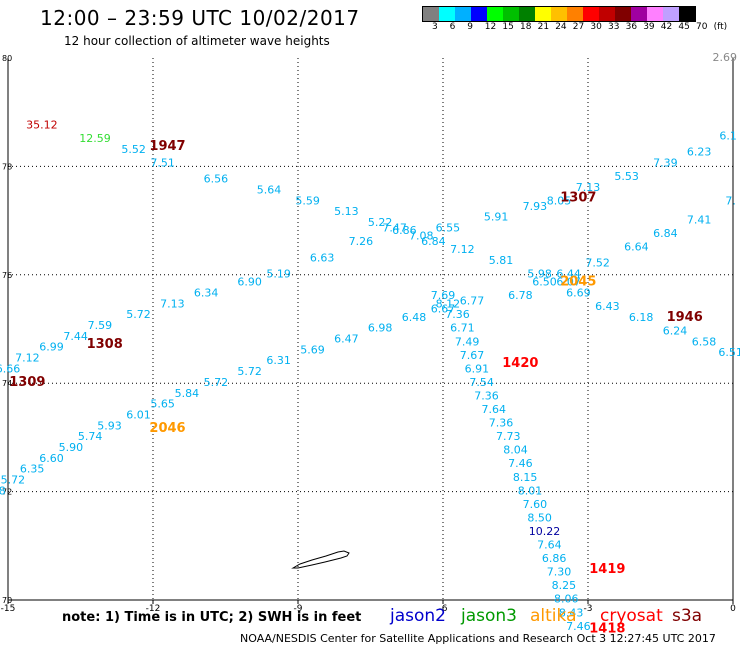  What do you see at coordinates (687, 616) in the screenshot?
I see `legend-item-s3a: s3a` at bounding box center [687, 616].